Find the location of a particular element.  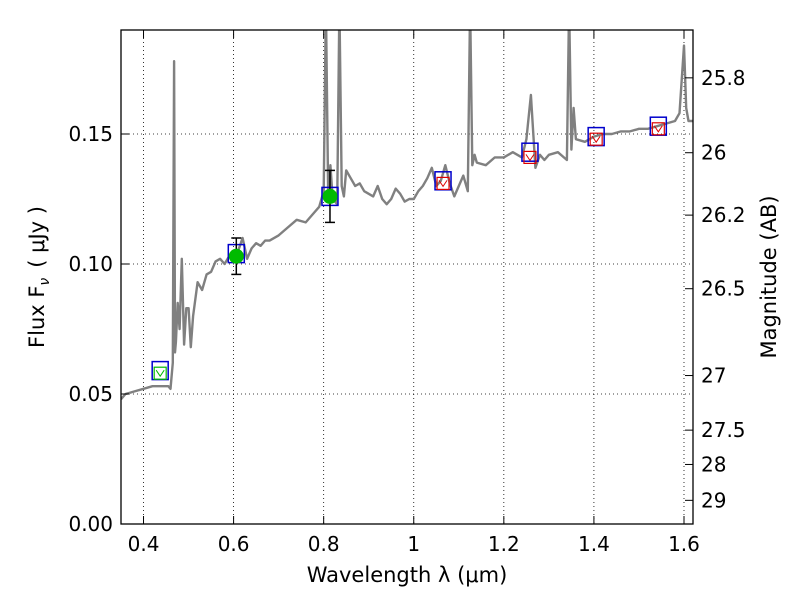

y2-tick-label: 27 is located at coordinates (713, 376).